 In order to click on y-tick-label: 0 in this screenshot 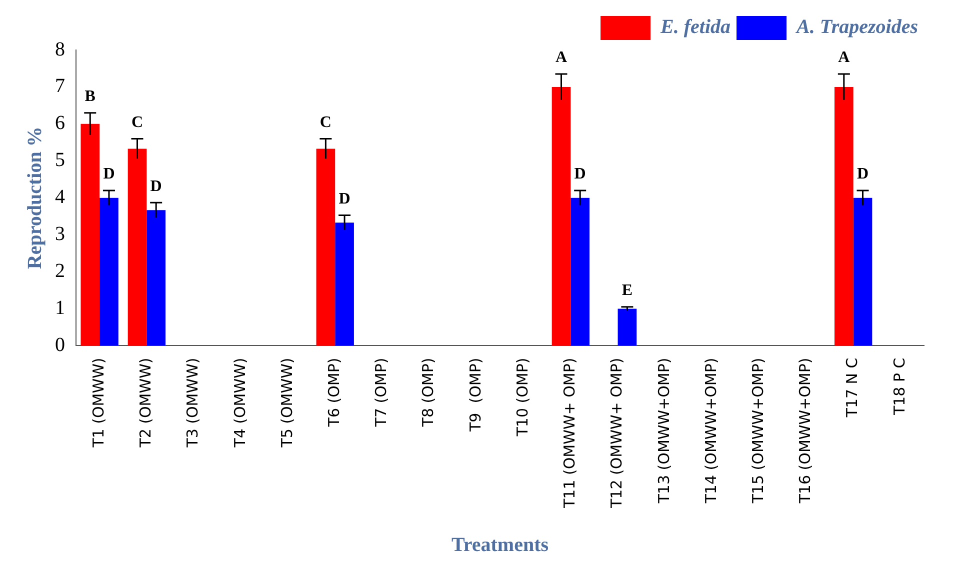, I will do `click(60, 345)`.